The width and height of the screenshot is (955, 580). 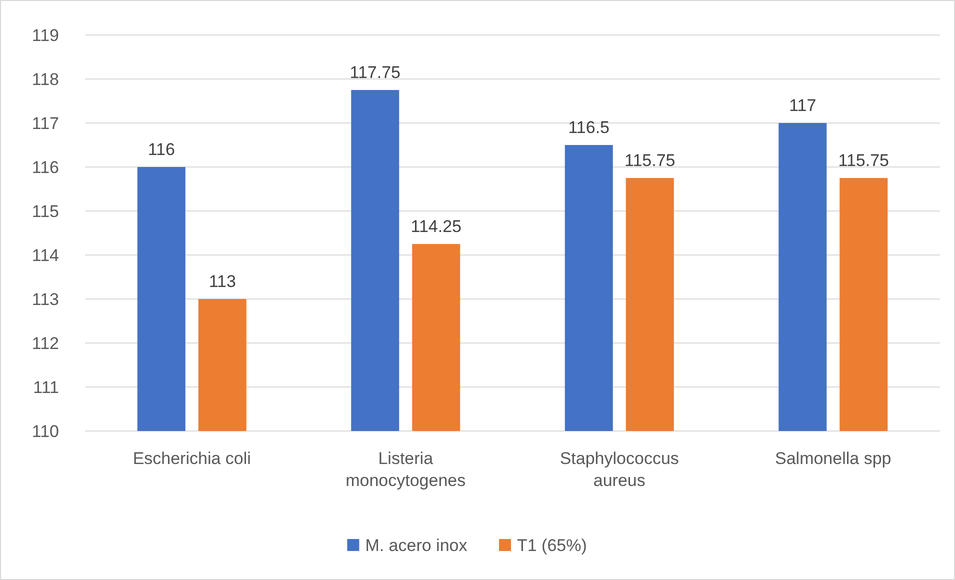 I want to click on x-tick-label: Salmonella spp, so click(x=833, y=458).